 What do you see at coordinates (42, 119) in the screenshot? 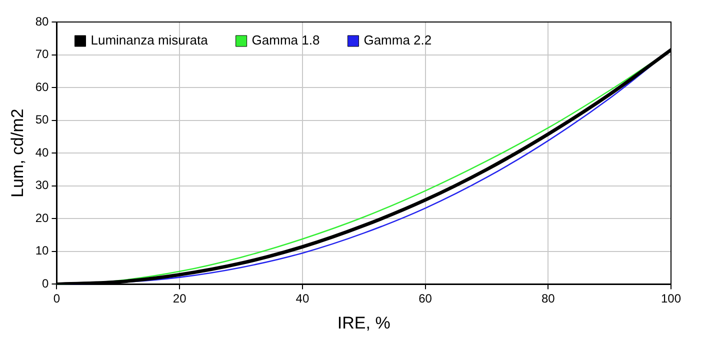
I see `y-tick-label: 50` at bounding box center [42, 119].